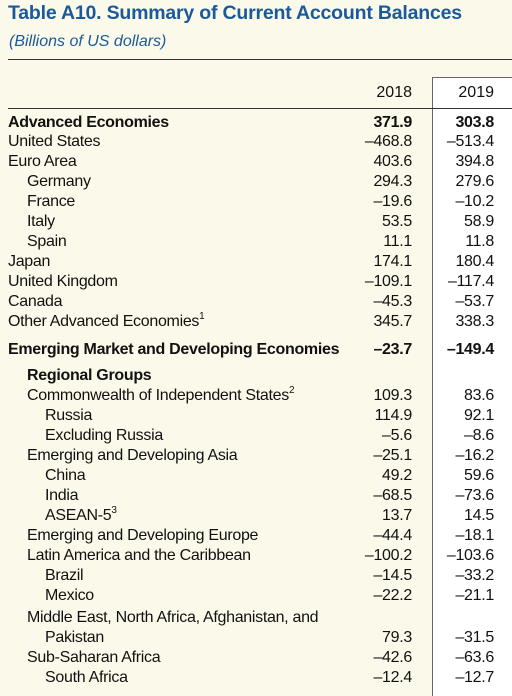  What do you see at coordinates (479, 475) in the screenshot?
I see `value-2019: 59.6` at bounding box center [479, 475].